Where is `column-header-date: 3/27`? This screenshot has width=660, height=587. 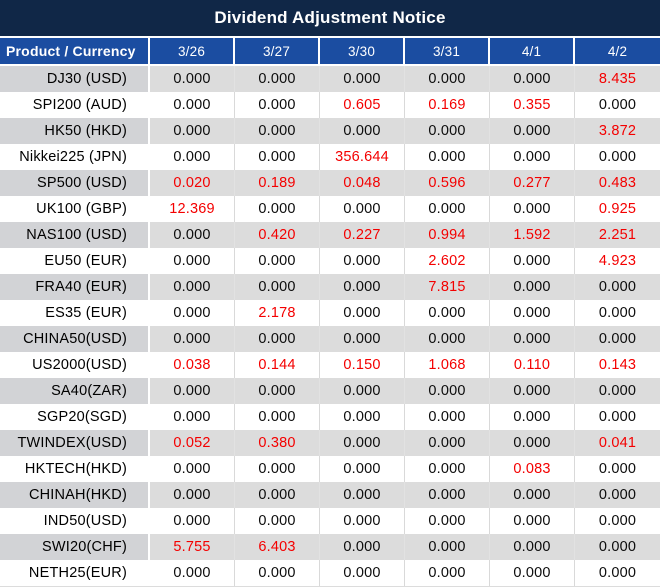
column-header-date: 3/27 is located at coordinates (277, 52).